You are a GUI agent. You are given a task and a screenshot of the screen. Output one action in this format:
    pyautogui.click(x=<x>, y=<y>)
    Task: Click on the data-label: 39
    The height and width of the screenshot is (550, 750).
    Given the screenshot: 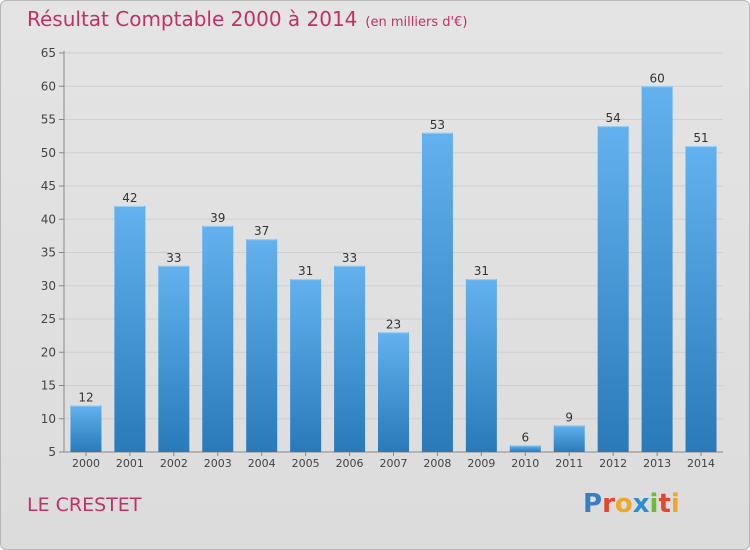 What is the action you would take?
    pyautogui.click(x=217, y=218)
    